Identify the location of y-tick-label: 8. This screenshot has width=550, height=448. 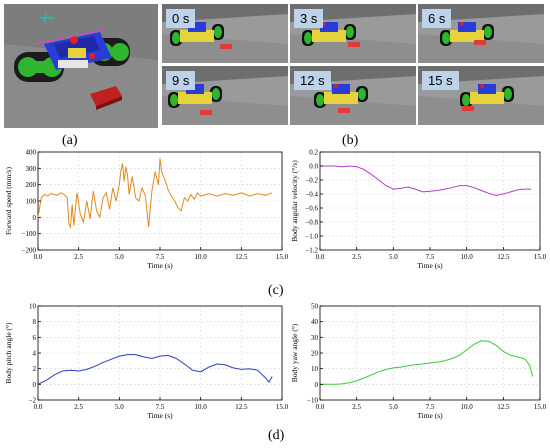
(35, 322).